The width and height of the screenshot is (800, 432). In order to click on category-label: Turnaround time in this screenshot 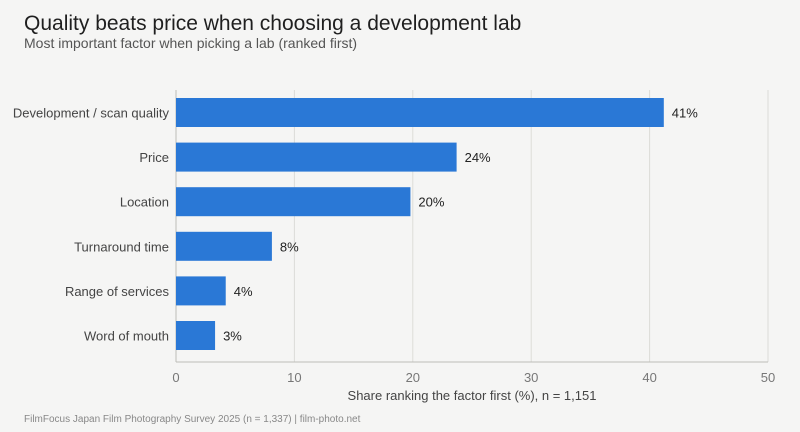, I will do `click(121, 246)`.